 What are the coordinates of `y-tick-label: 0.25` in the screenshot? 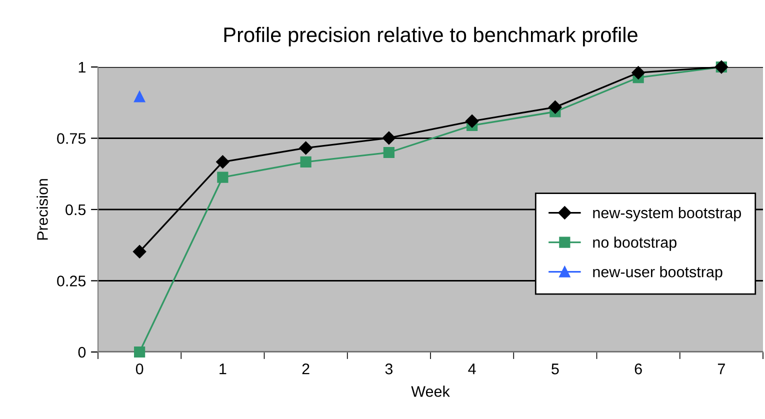 It's located at (71, 281).